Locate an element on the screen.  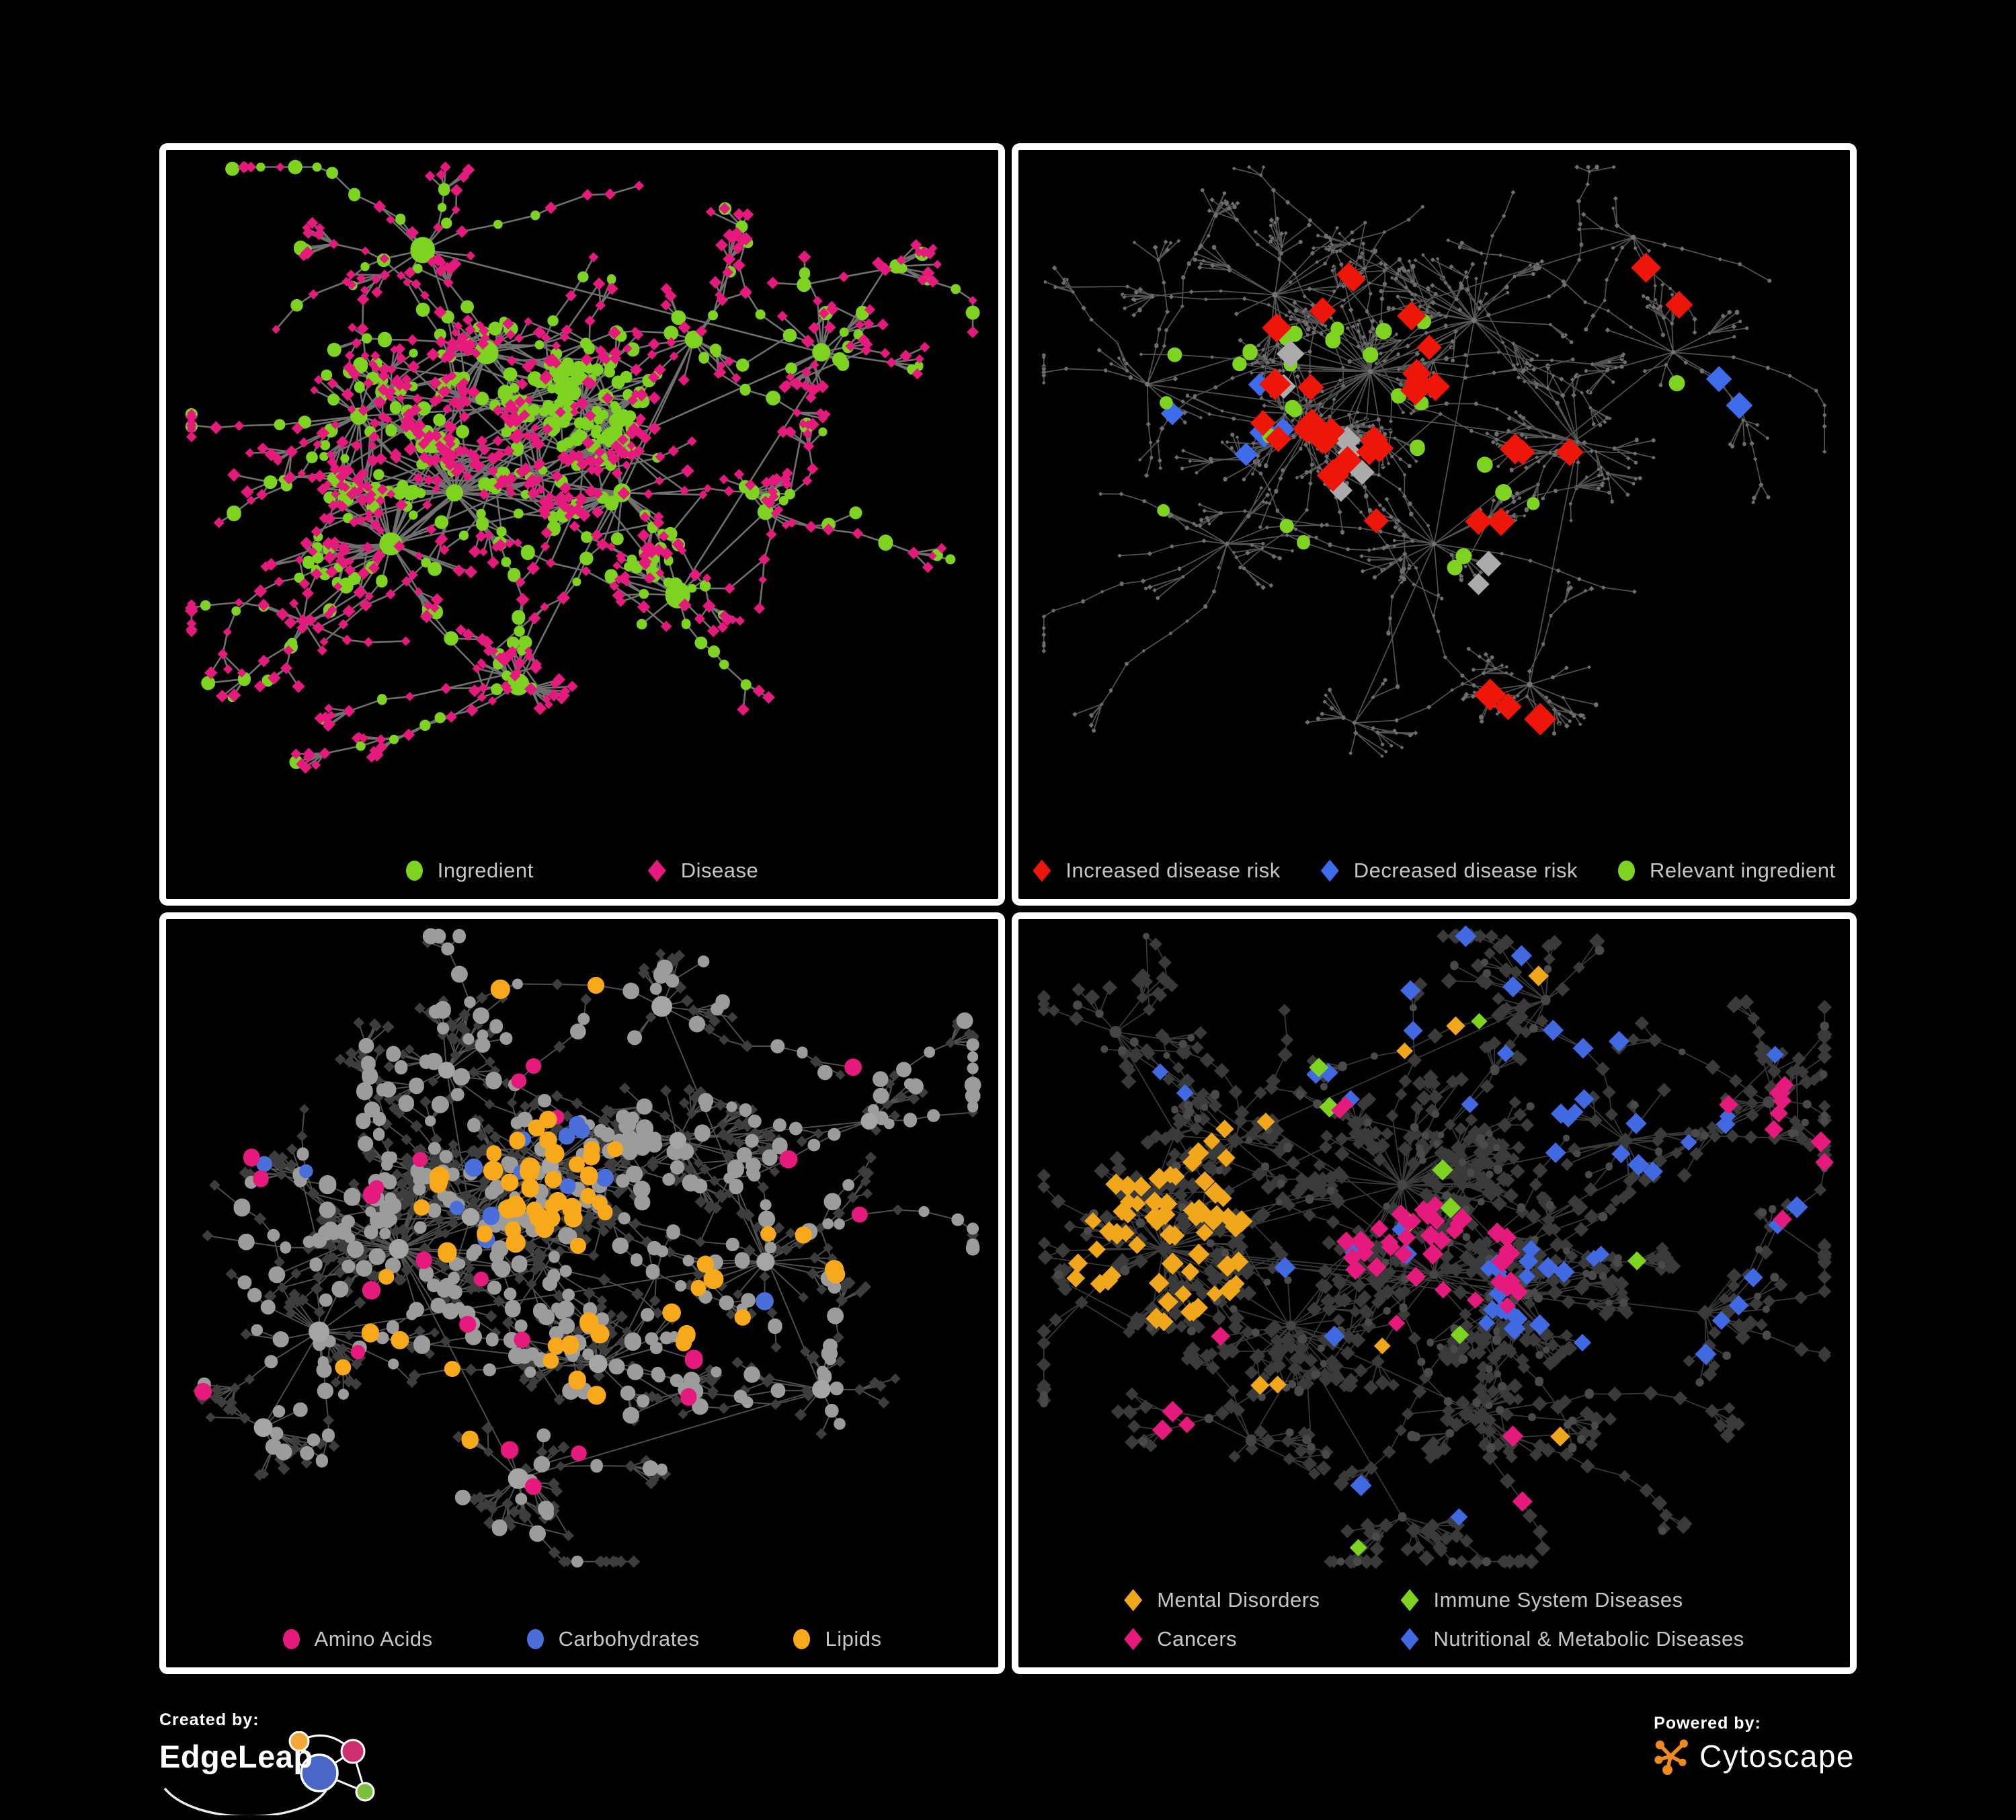
network-canvas-disease-risk is located at coordinates (1434, 461).